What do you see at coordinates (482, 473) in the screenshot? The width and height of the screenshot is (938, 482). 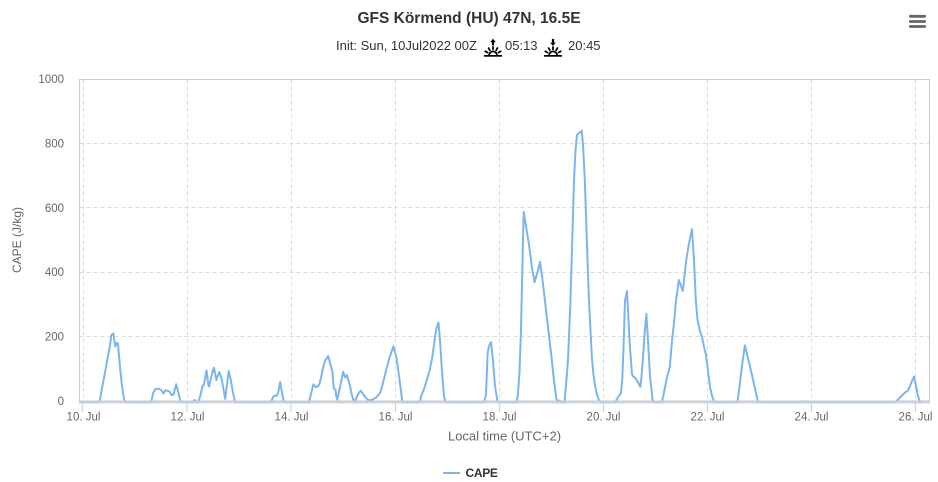 I see `svg-text: CAPE` at bounding box center [482, 473].